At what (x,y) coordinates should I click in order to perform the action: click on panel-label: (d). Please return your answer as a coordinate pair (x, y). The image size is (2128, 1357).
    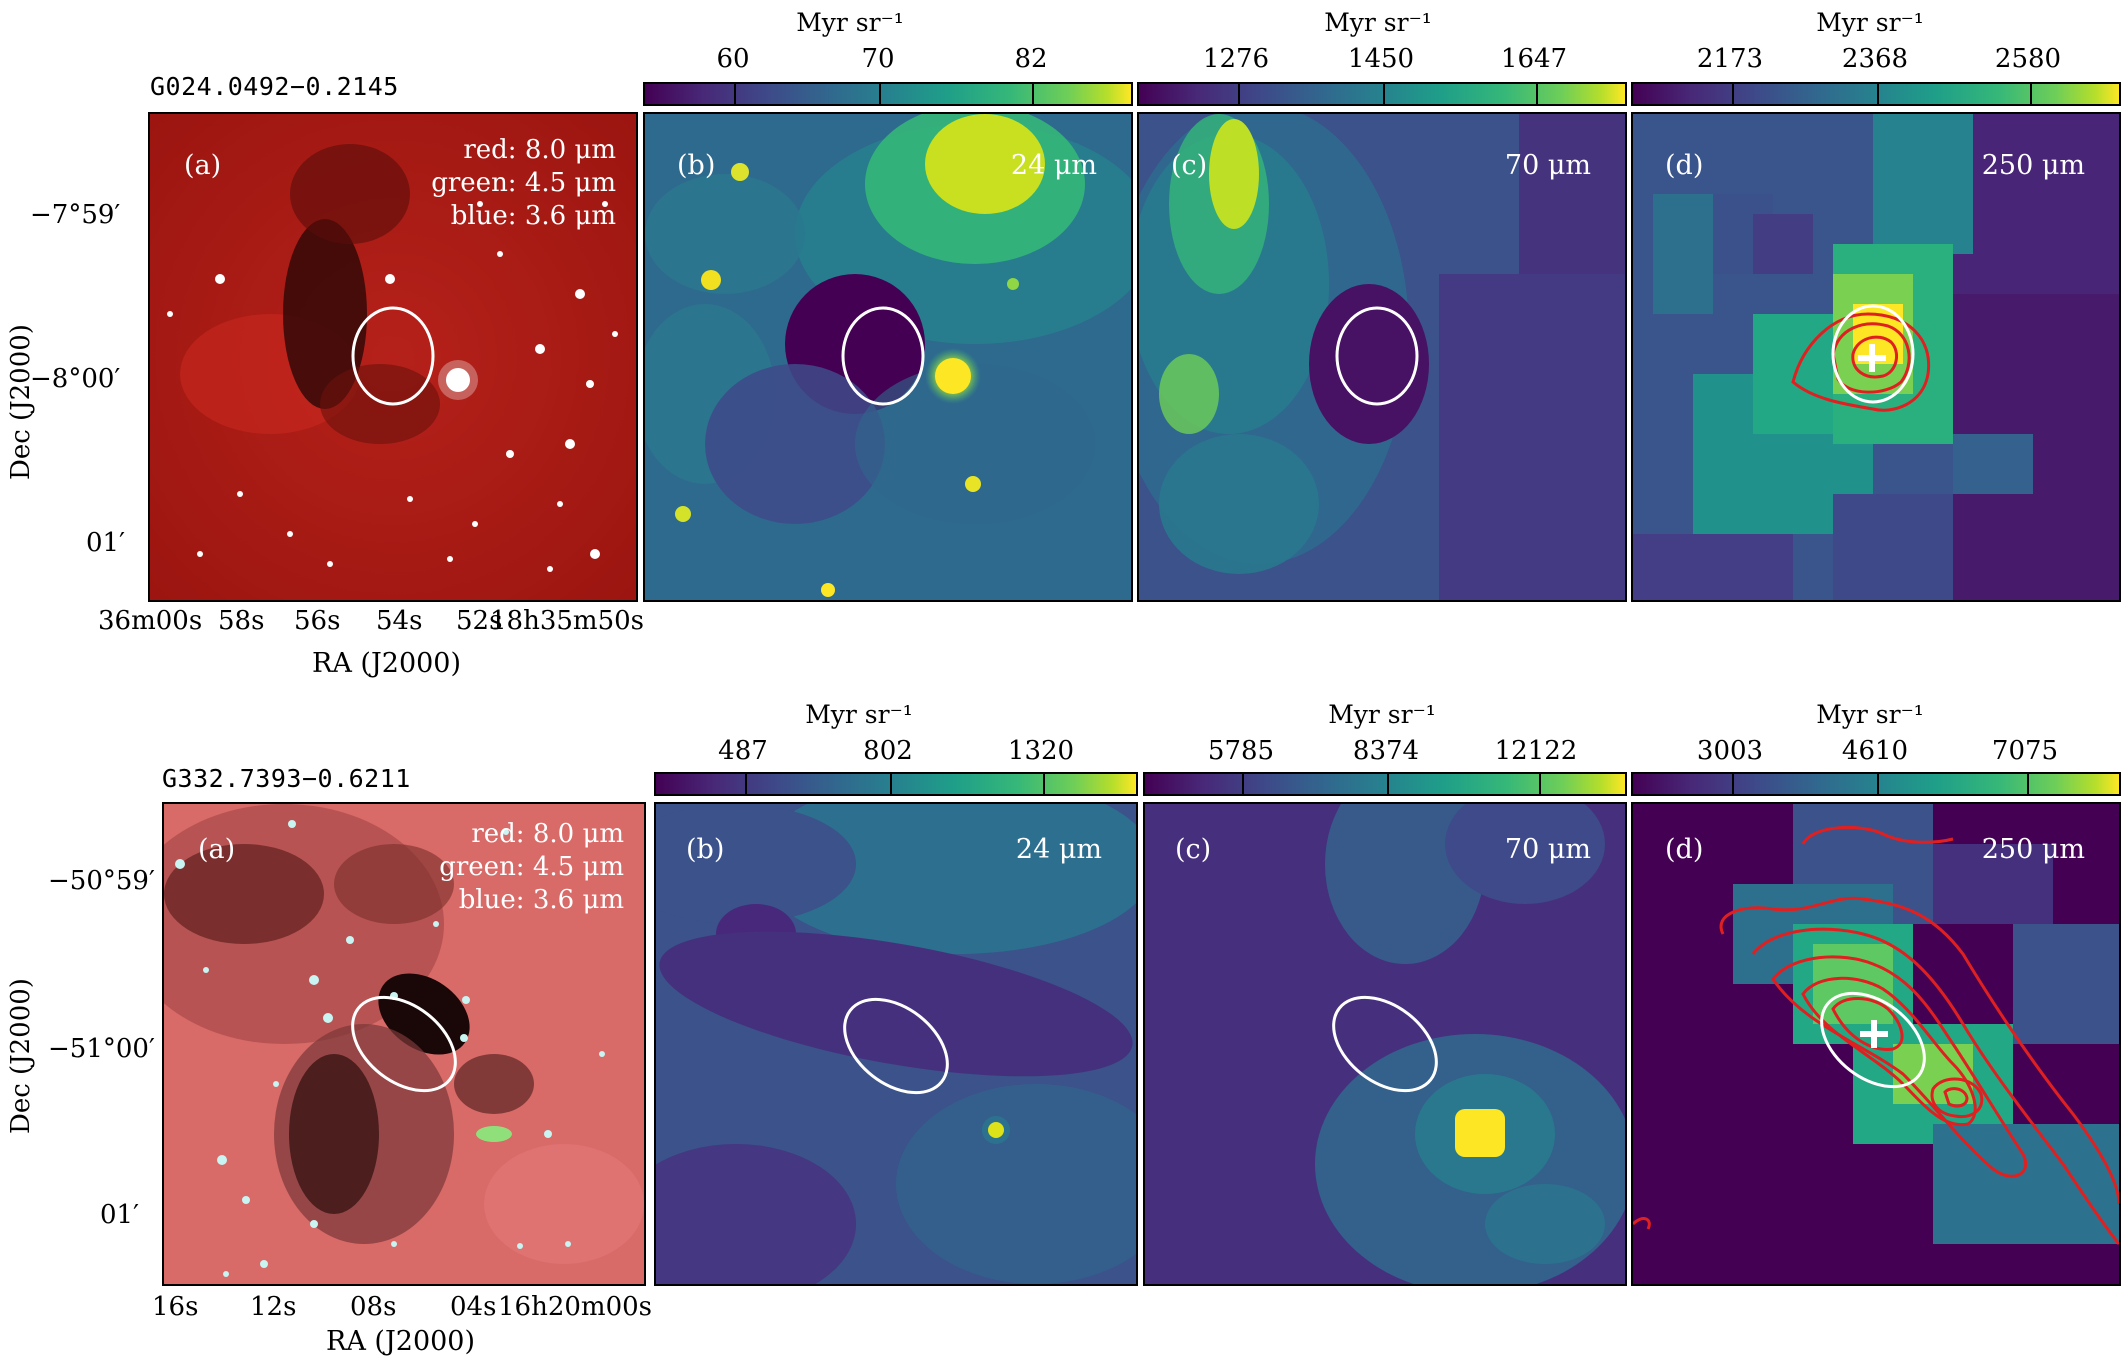
    Looking at the image, I should click on (1684, 849).